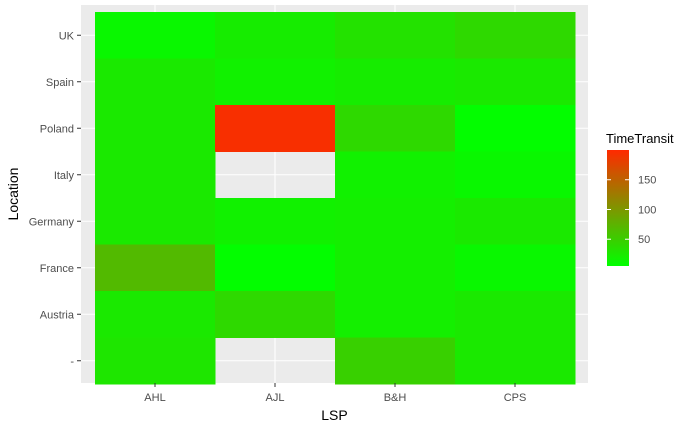  Describe the element at coordinates (275, 398) in the screenshot. I see `x-tick-label: AJL` at that location.